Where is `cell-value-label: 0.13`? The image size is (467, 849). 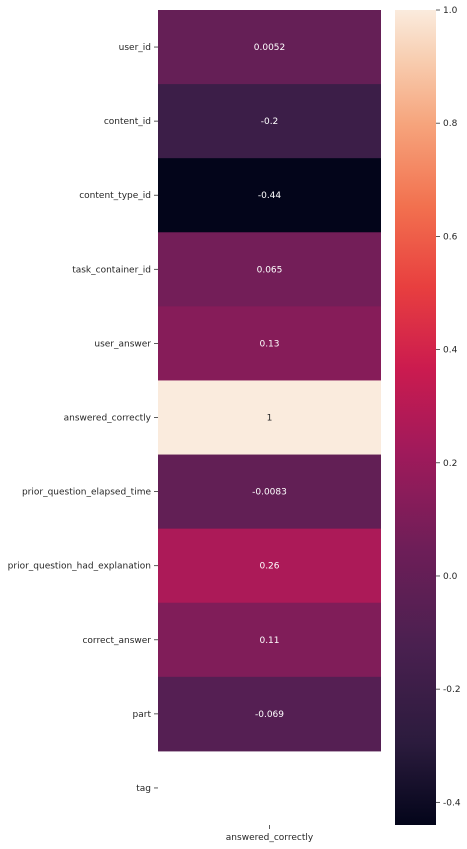 cell-value-label: 0.13 is located at coordinates (269, 344).